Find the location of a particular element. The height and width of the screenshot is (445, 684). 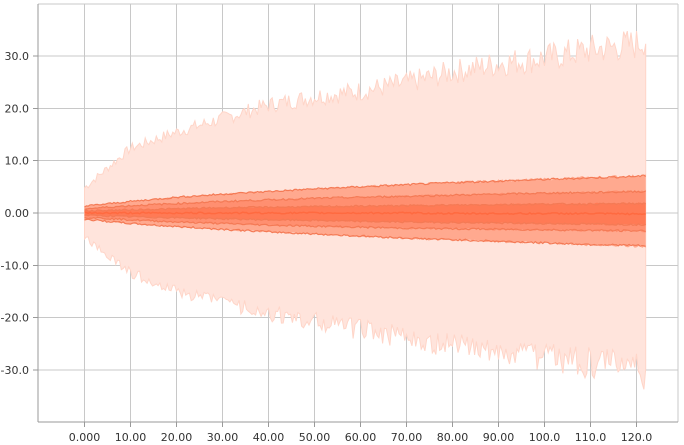

x-tick-label: 110.0 is located at coordinates (591, 437).